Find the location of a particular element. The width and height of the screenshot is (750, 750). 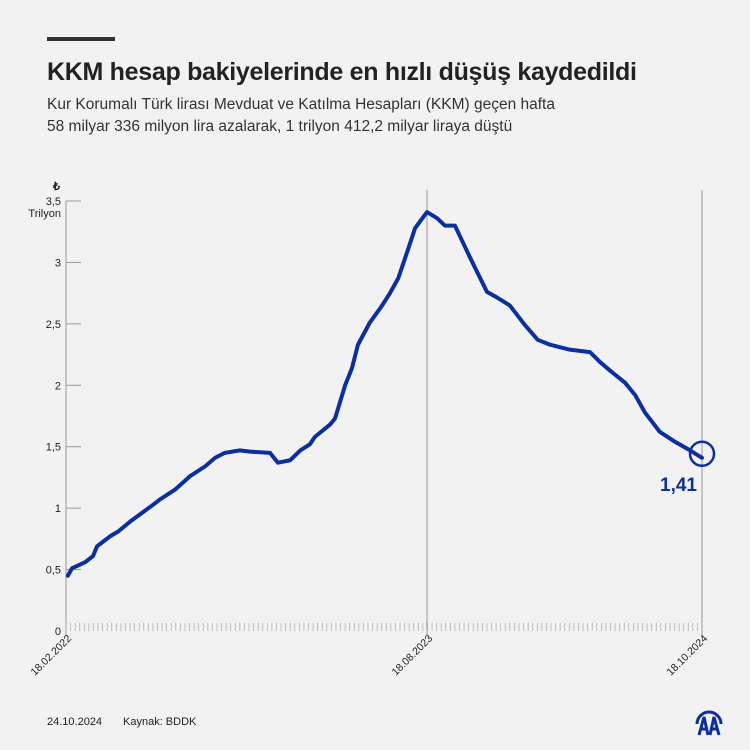

y-tick-label: 2,5 is located at coordinates (53, 325).